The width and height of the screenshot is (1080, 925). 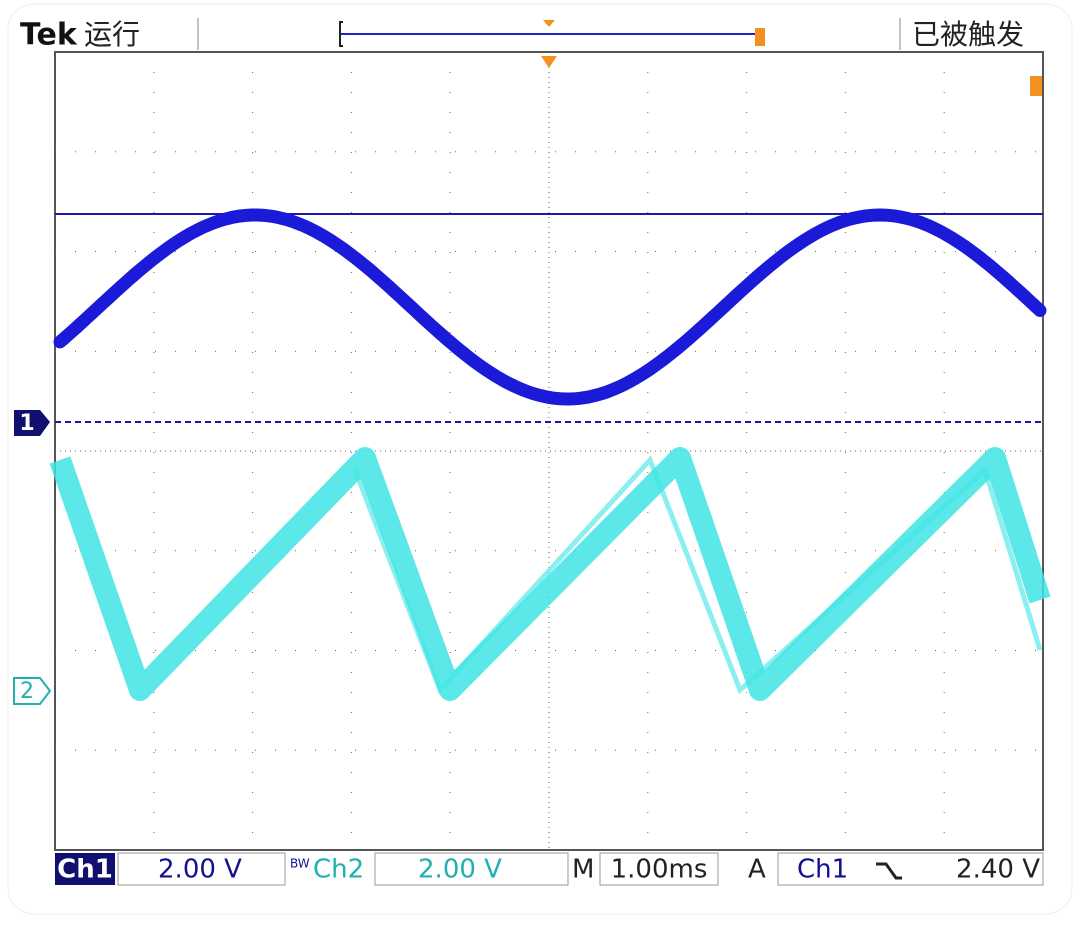 What do you see at coordinates (889, 871) in the screenshot?
I see `falling-edge-icon` at bounding box center [889, 871].